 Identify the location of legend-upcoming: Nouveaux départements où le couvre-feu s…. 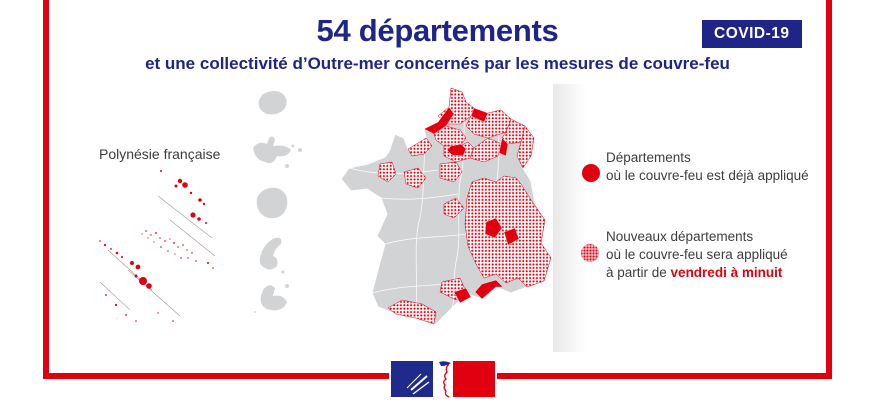
(697, 255).